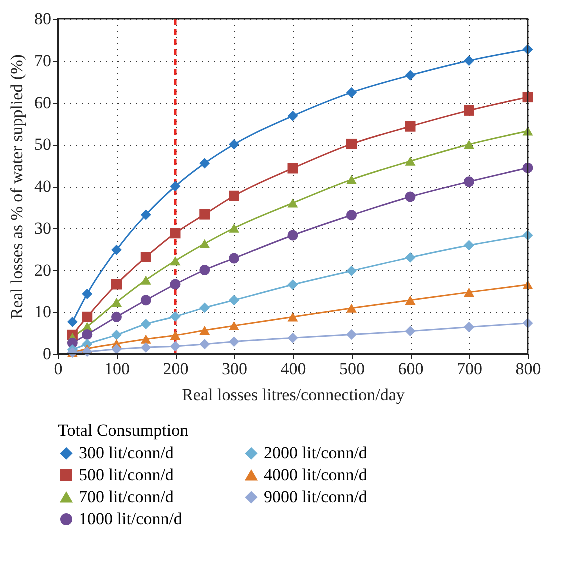 The image size is (568, 582). What do you see at coordinates (43, 186) in the screenshot?
I see `y-tick-label: 40` at bounding box center [43, 186].